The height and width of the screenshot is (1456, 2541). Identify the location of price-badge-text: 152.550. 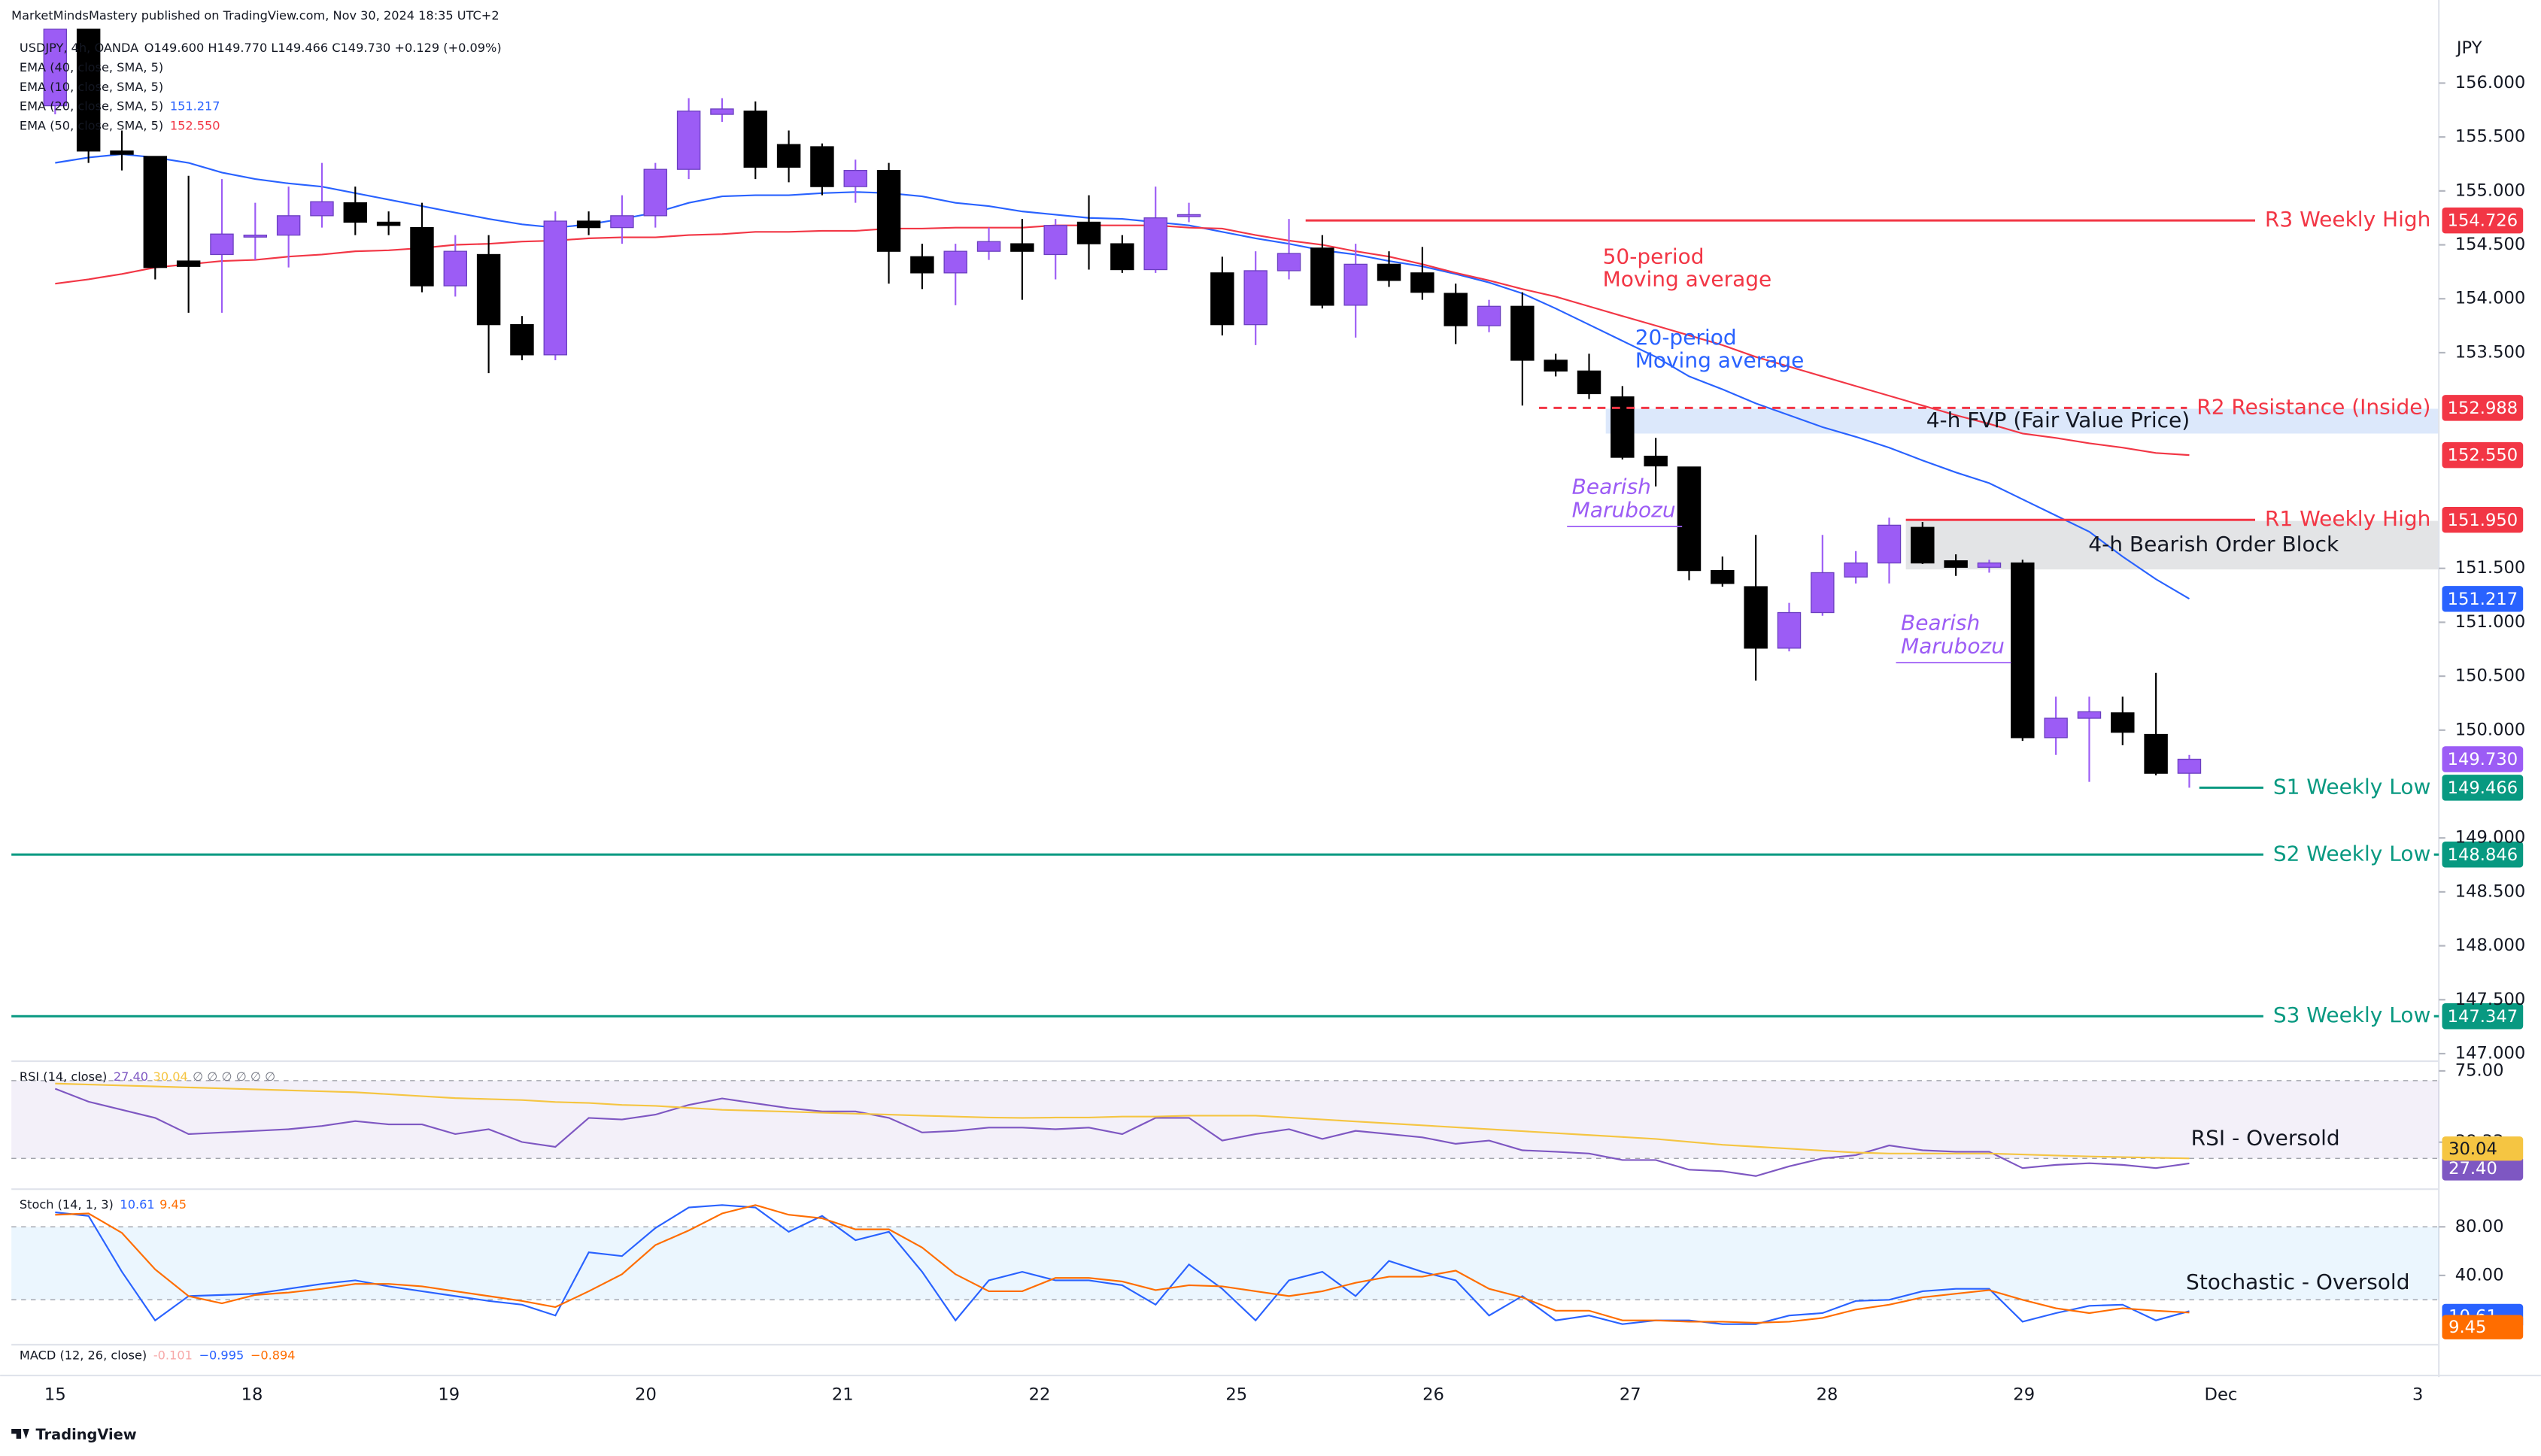
(2483, 456).